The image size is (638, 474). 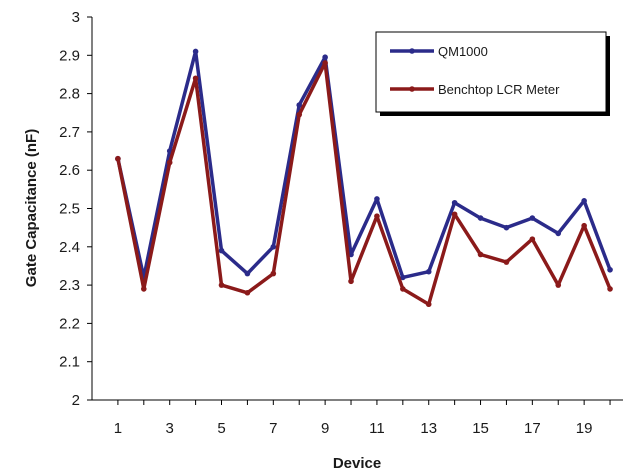 I want to click on x-tick-label: 19, so click(x=584, y=428).